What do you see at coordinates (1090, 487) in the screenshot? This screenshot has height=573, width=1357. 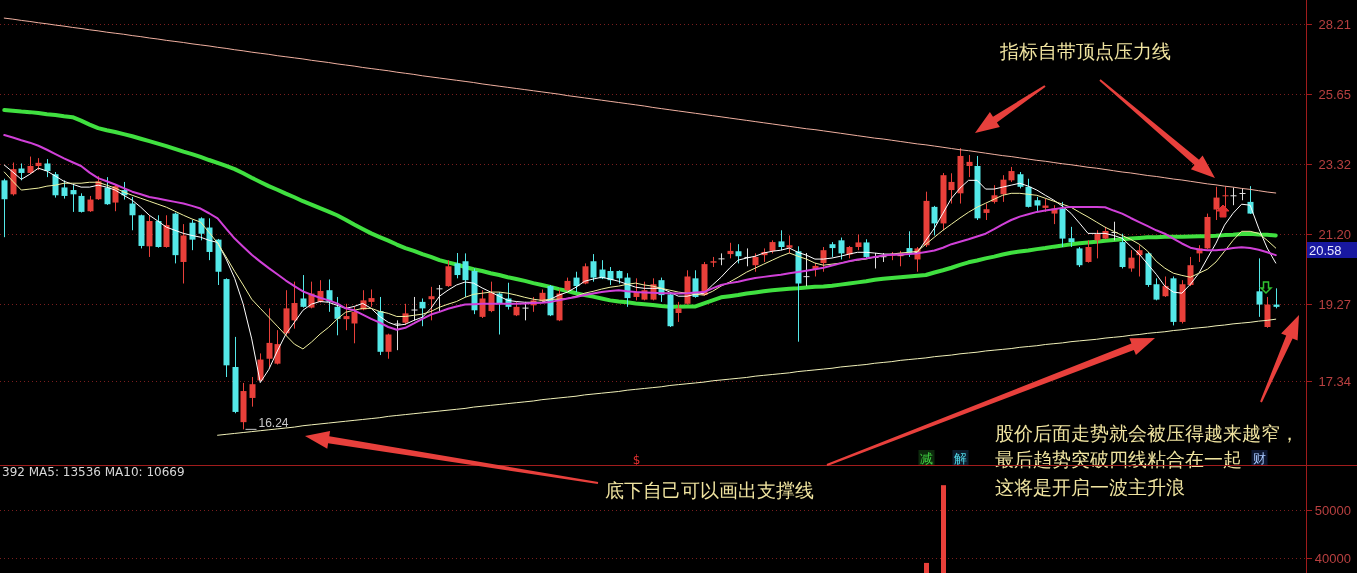 I see `annotation: 这将是开启一波主升浪` at bounding box center [1090, 487].